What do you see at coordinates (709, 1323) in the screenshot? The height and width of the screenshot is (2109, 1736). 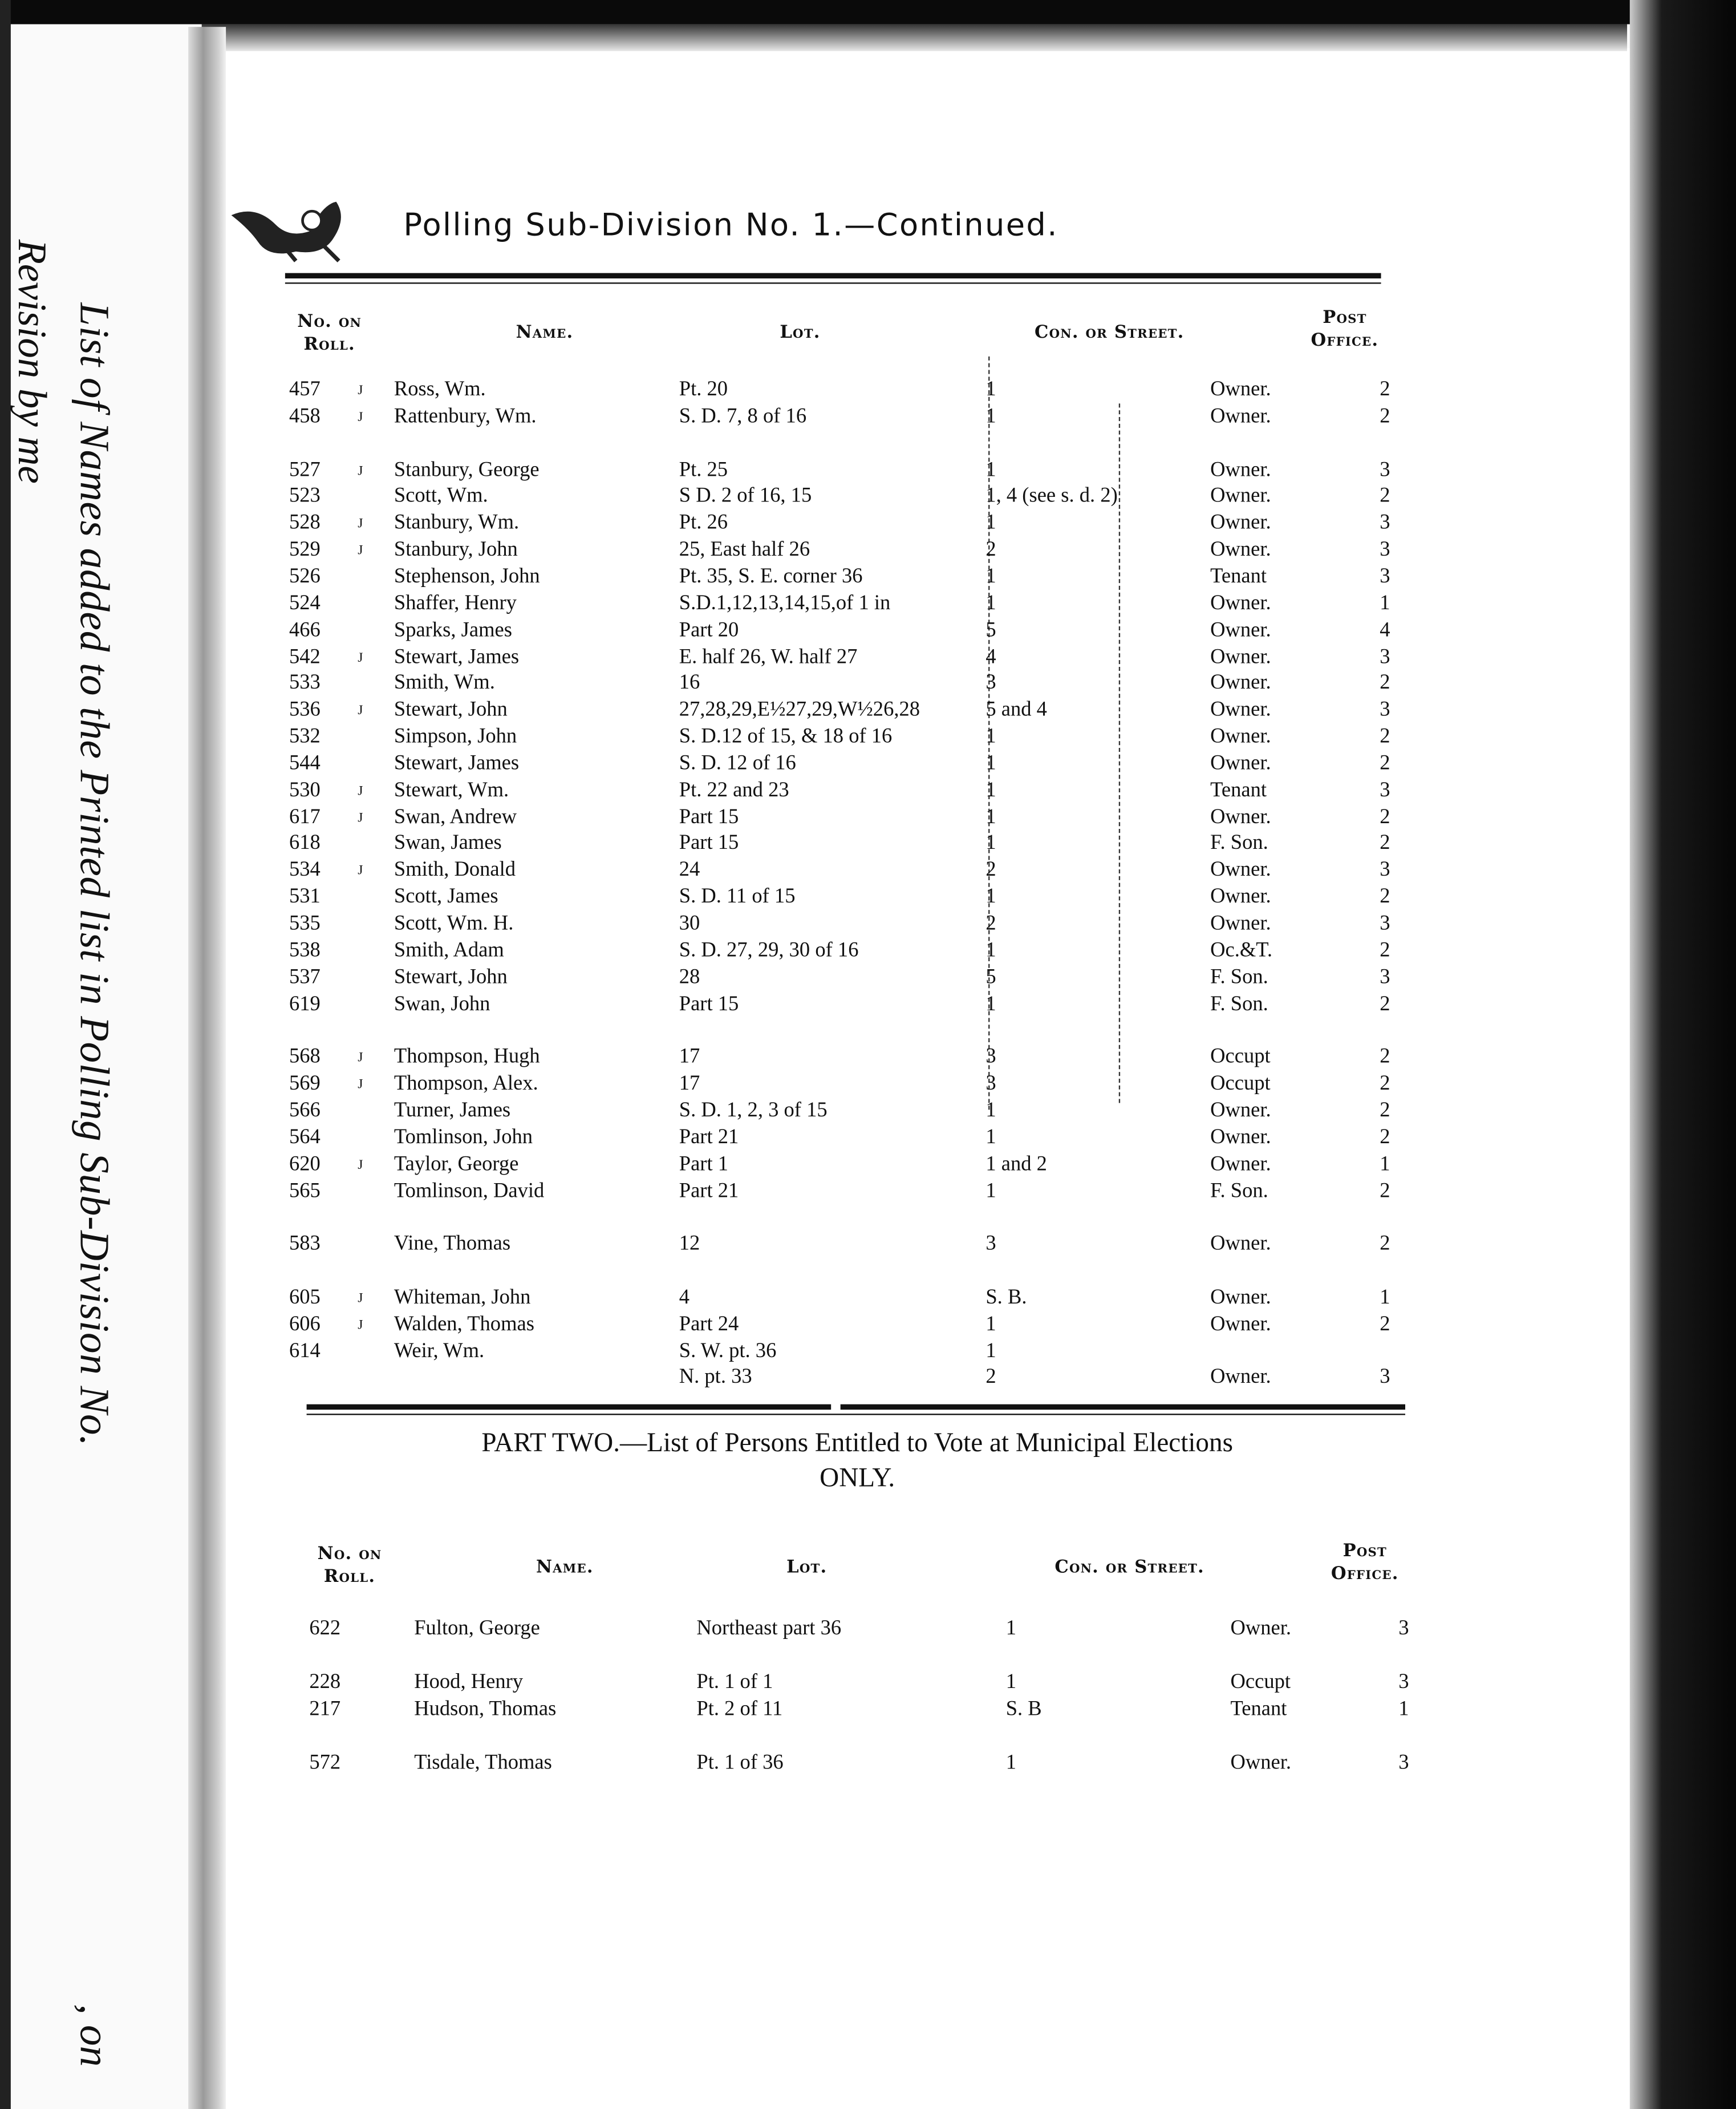 I see `lot: Part 24` at bounding box center [709, 1323].